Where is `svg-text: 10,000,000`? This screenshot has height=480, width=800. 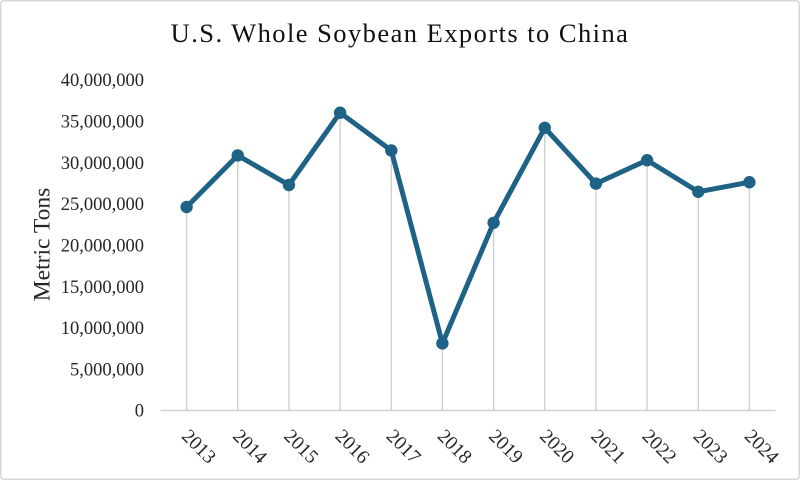
svg-text: 10,000,000 is located at coordinates (102, 329).